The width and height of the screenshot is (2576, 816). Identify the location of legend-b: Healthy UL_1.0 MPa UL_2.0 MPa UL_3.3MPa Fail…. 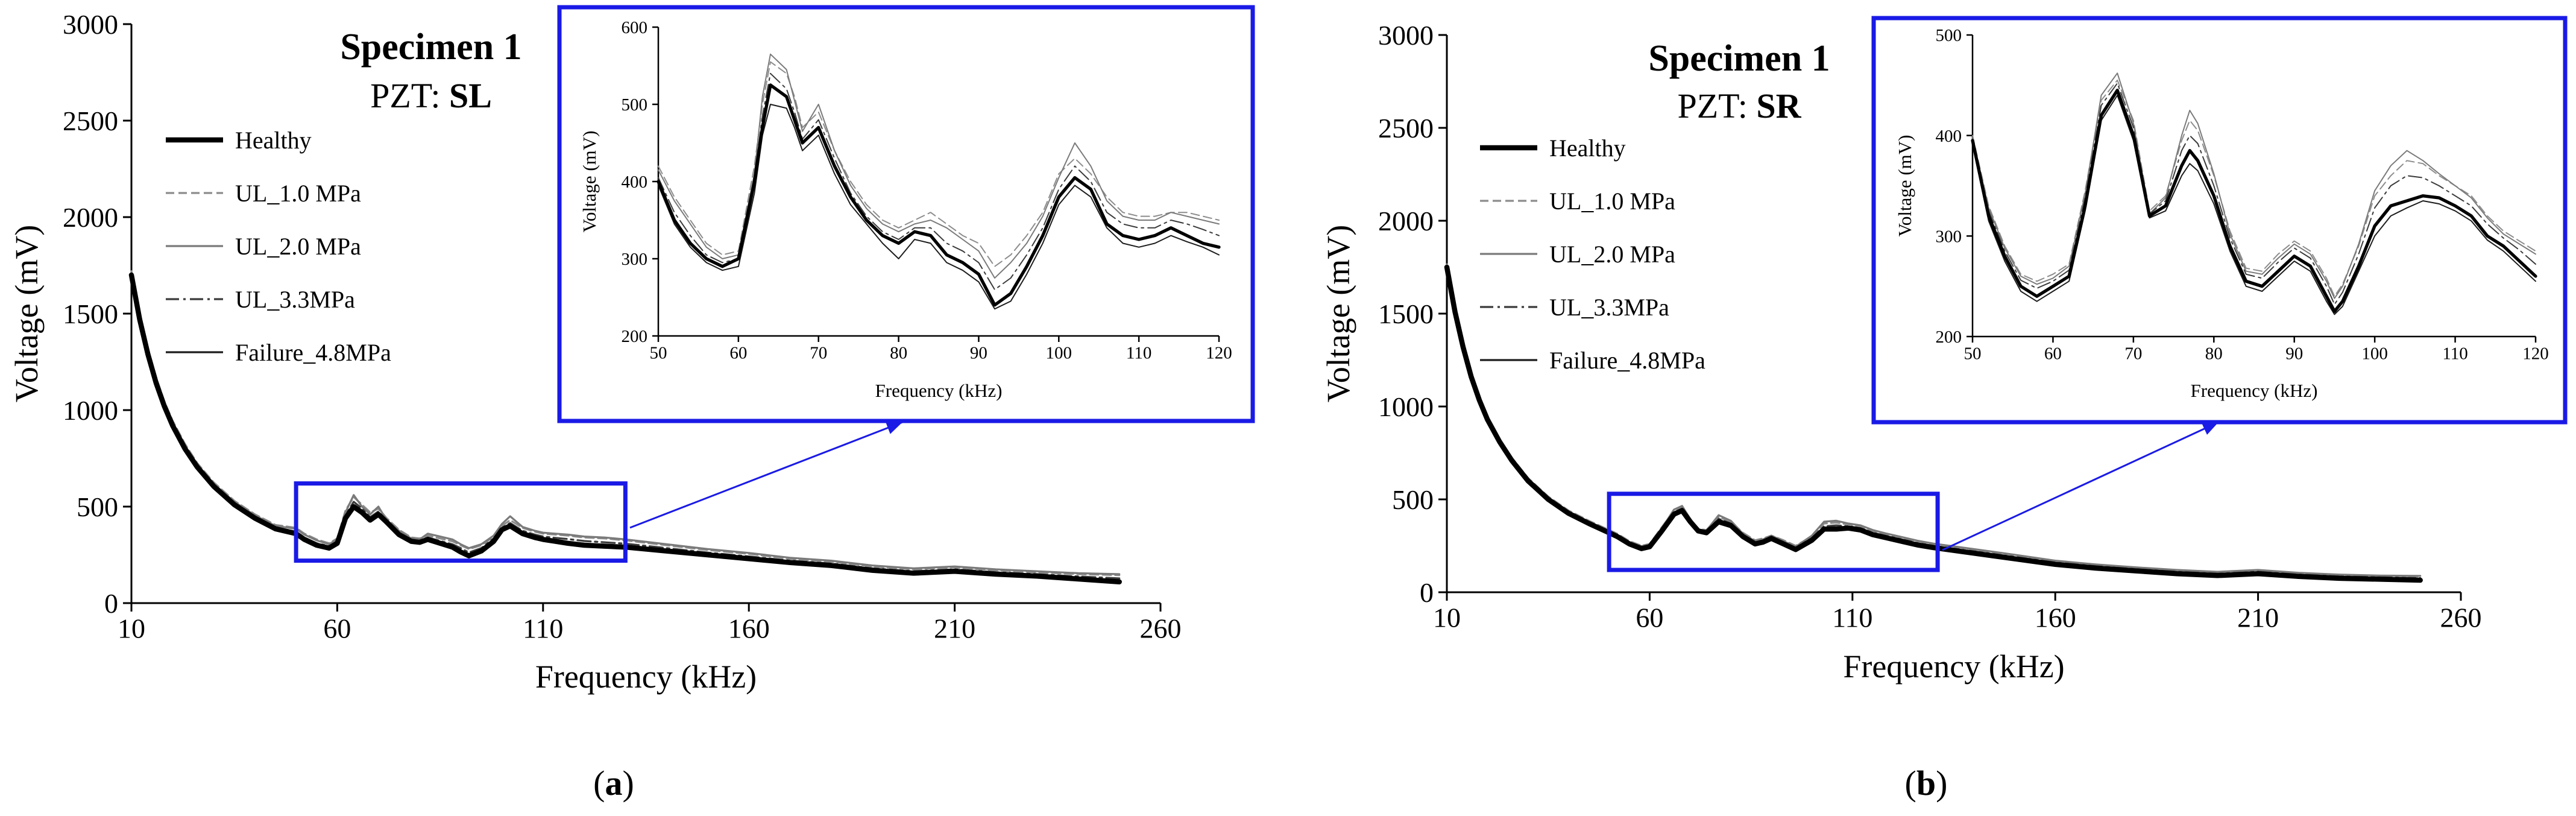
(1592, 254).